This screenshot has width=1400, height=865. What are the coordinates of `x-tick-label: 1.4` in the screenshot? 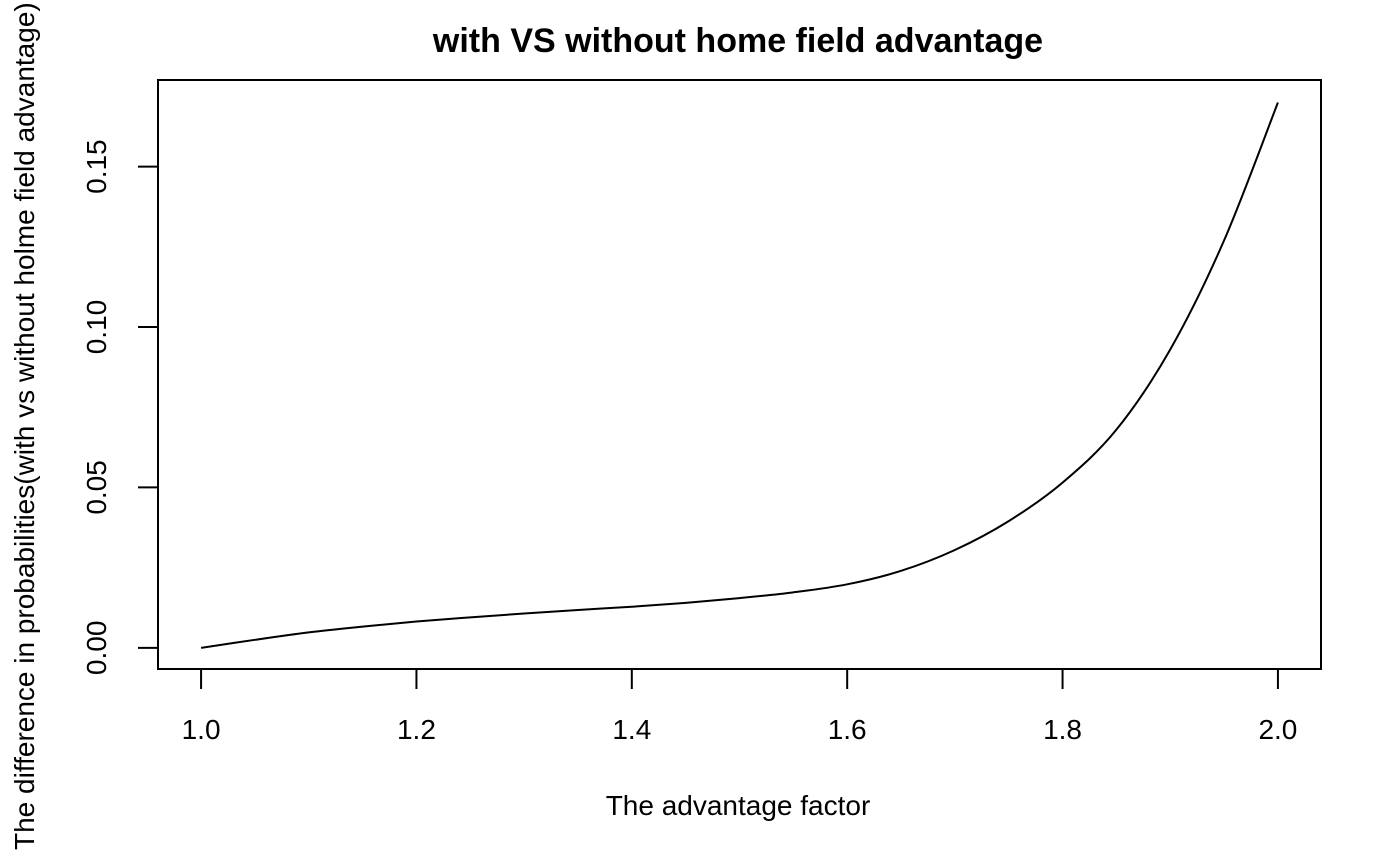 It's located at (631, 729).